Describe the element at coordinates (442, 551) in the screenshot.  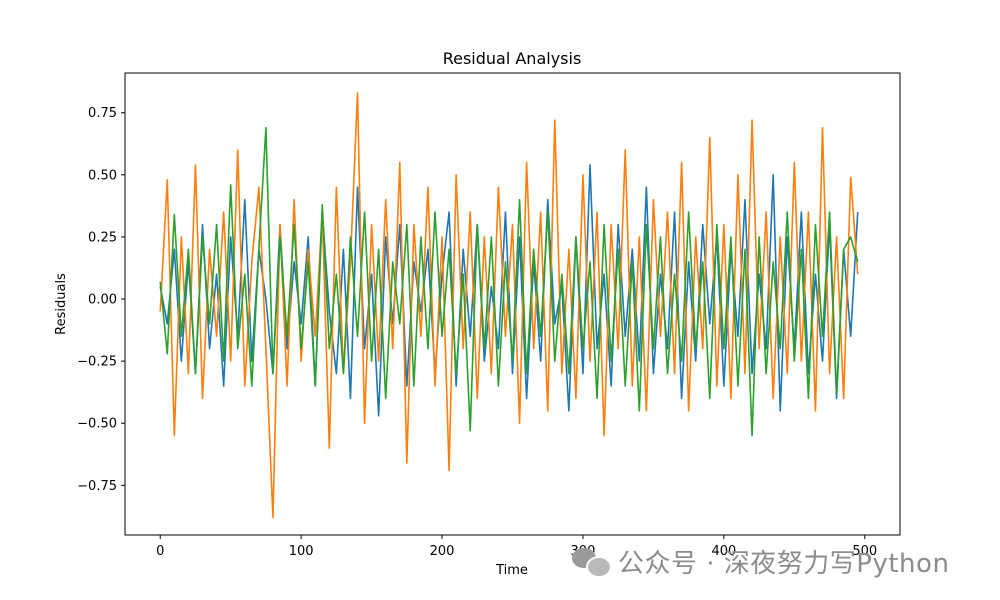
I see `x-tick-label: 200` at that location.